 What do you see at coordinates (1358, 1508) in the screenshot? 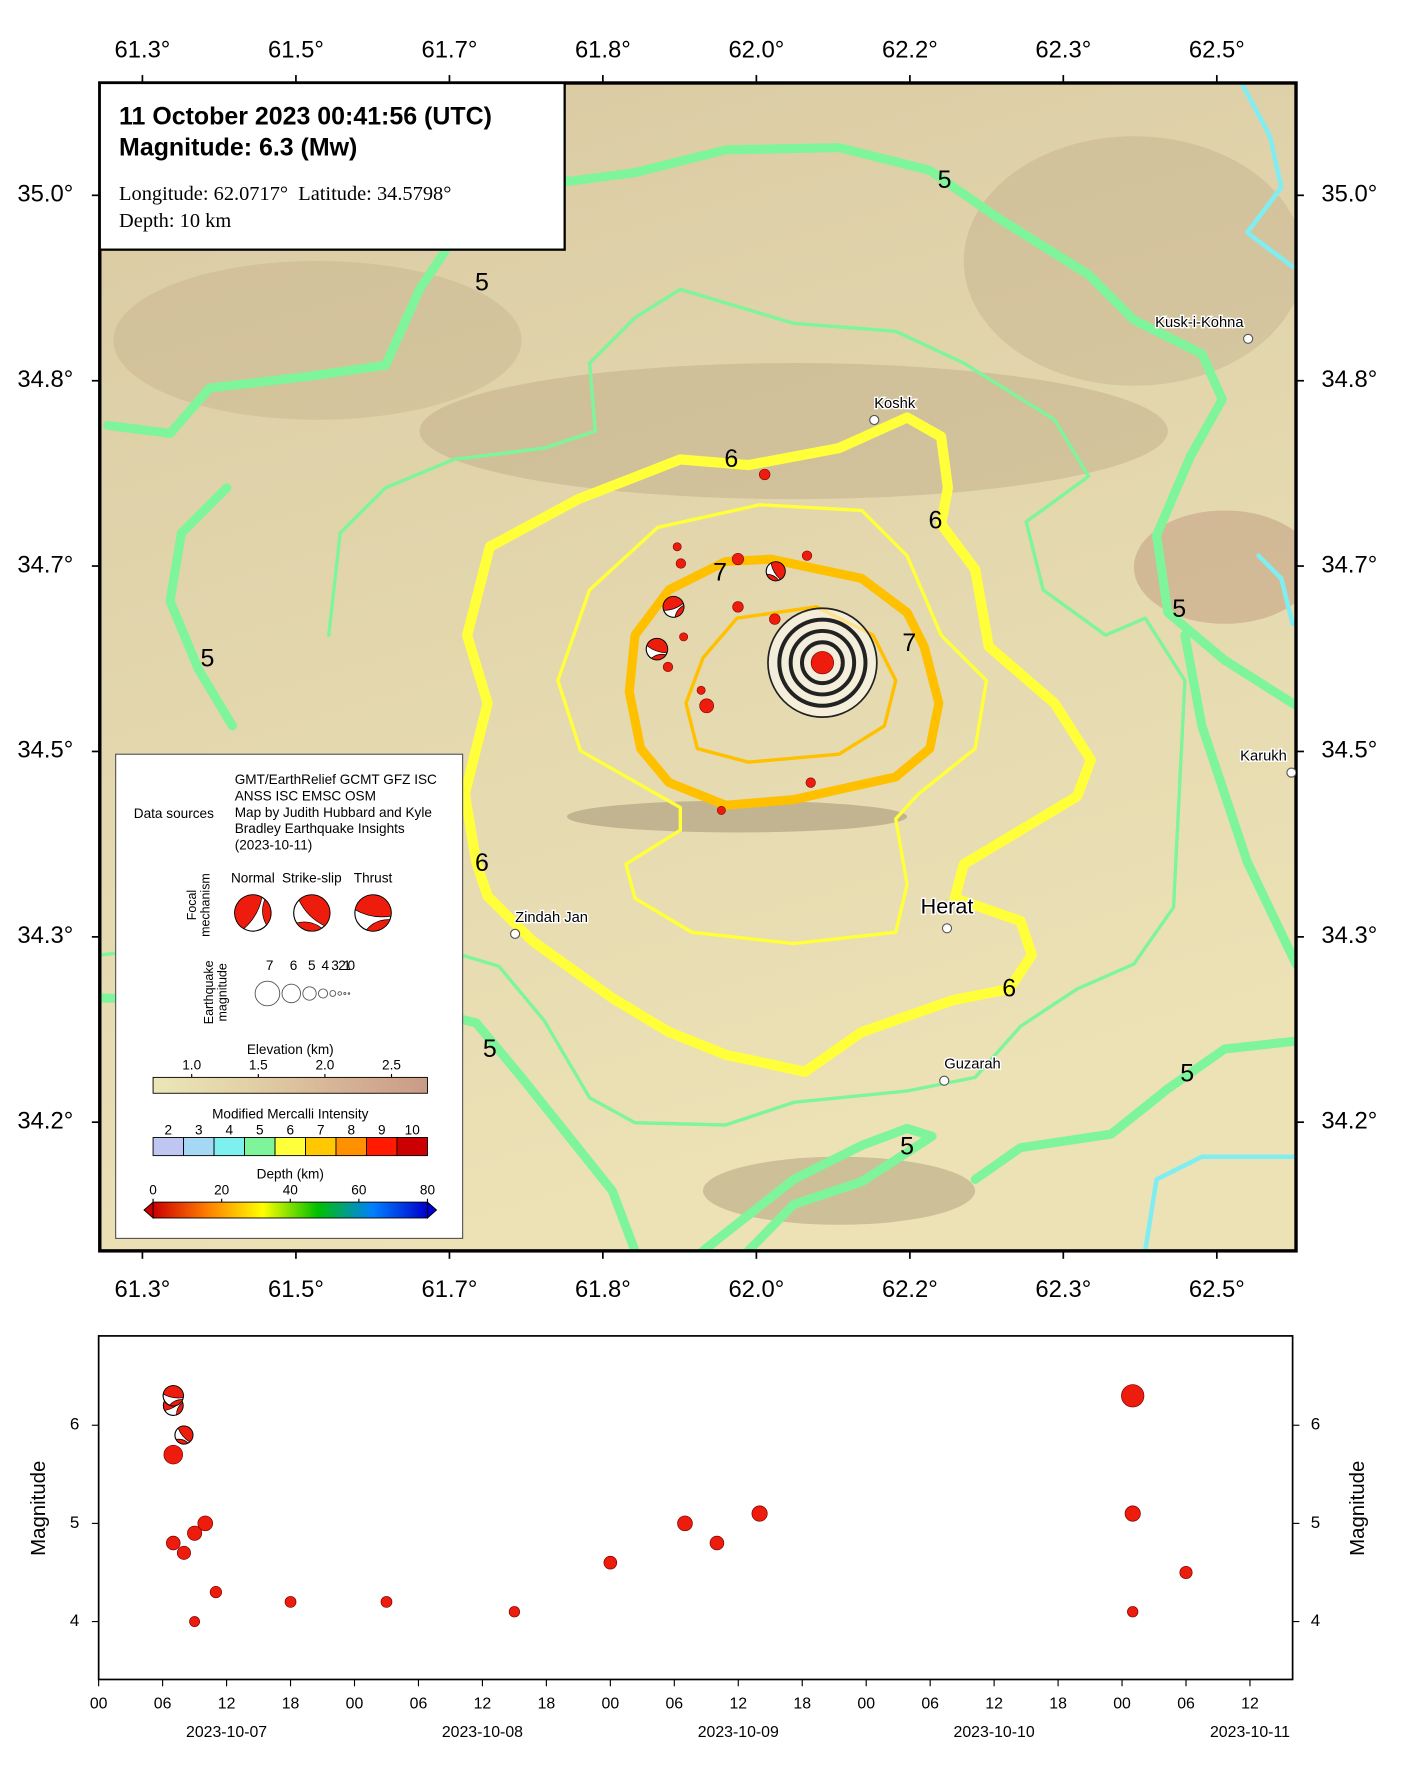
I see `y2-axis-label: Magnitude` at bounding box center [1358, 1508].